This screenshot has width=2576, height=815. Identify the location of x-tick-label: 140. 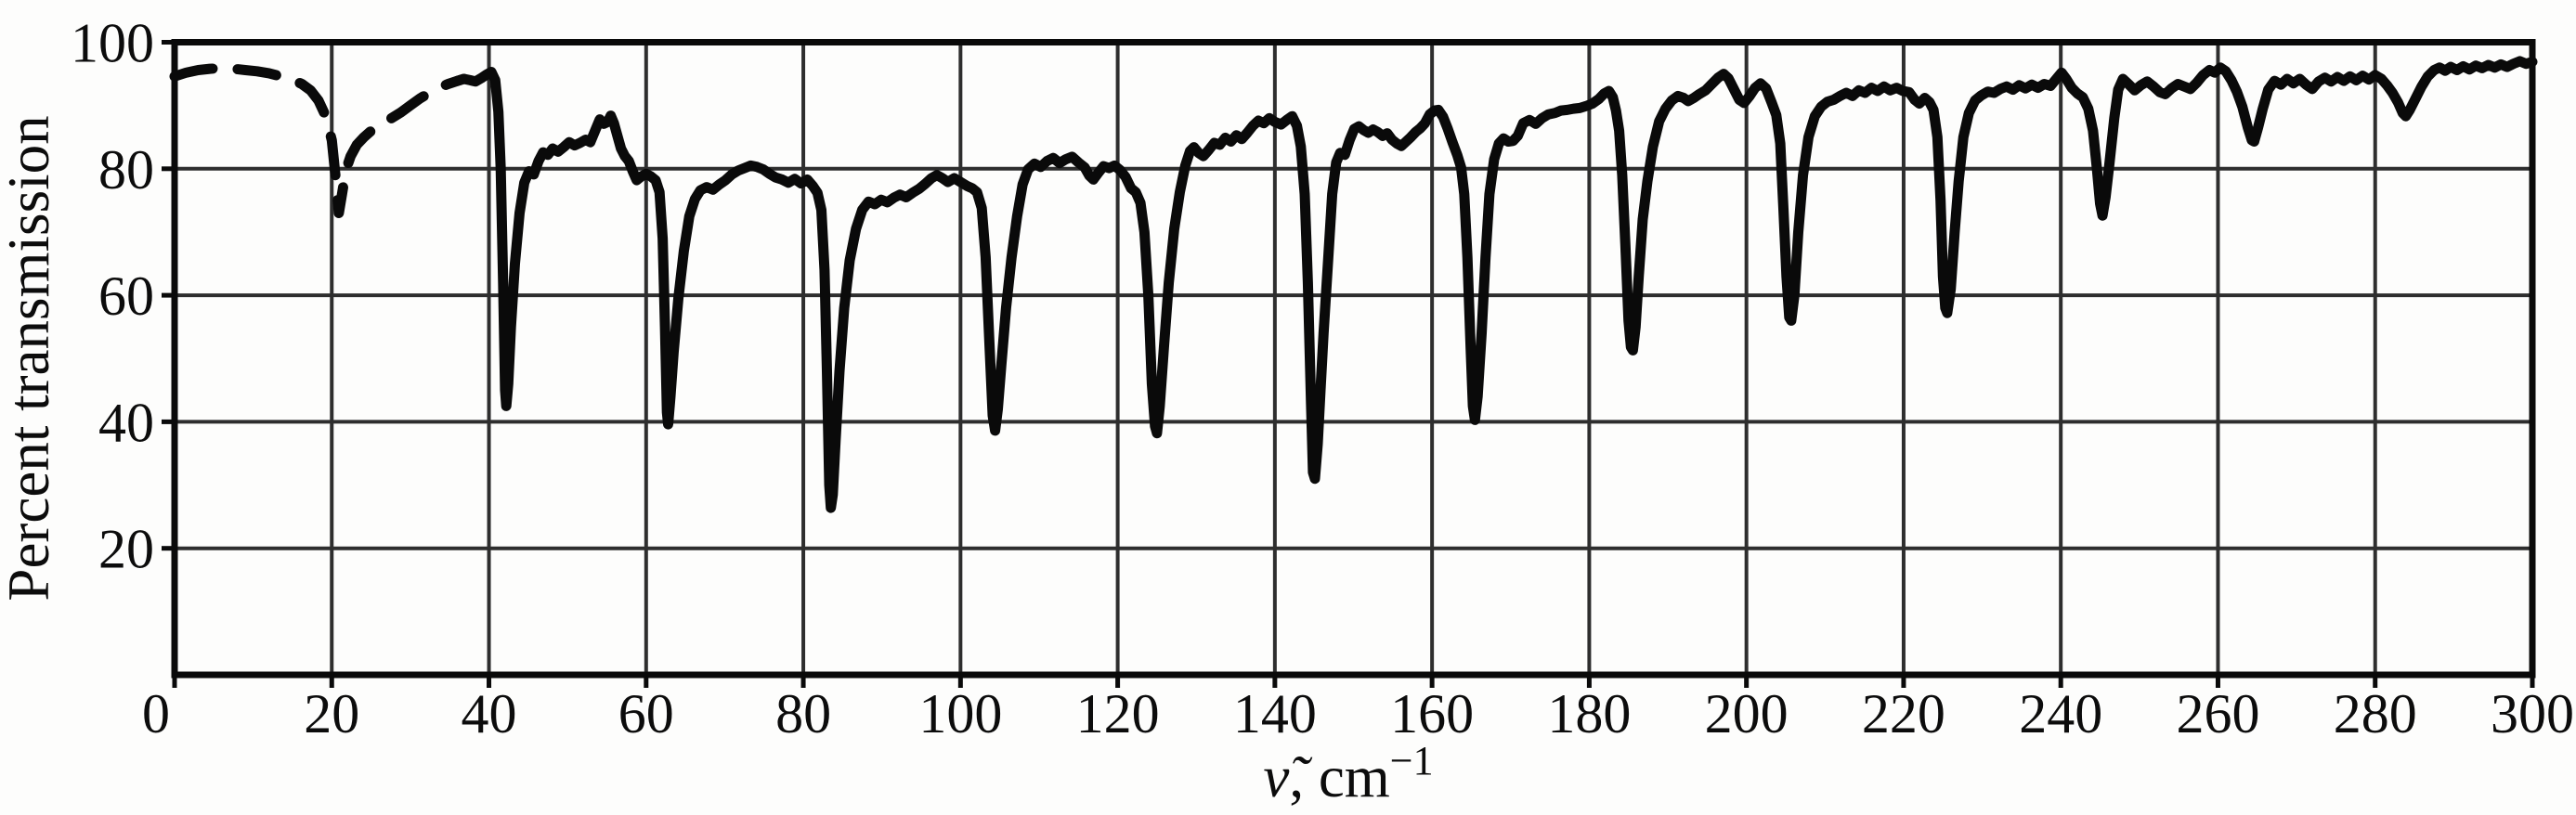
(1275, 713).